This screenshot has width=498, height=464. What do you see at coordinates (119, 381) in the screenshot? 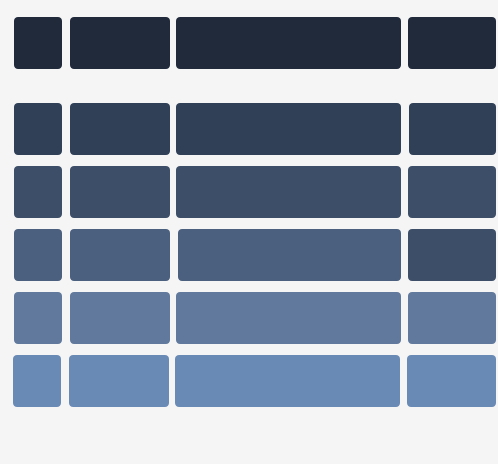
I see `block-r6-c2` at bounding box center [119, 381].